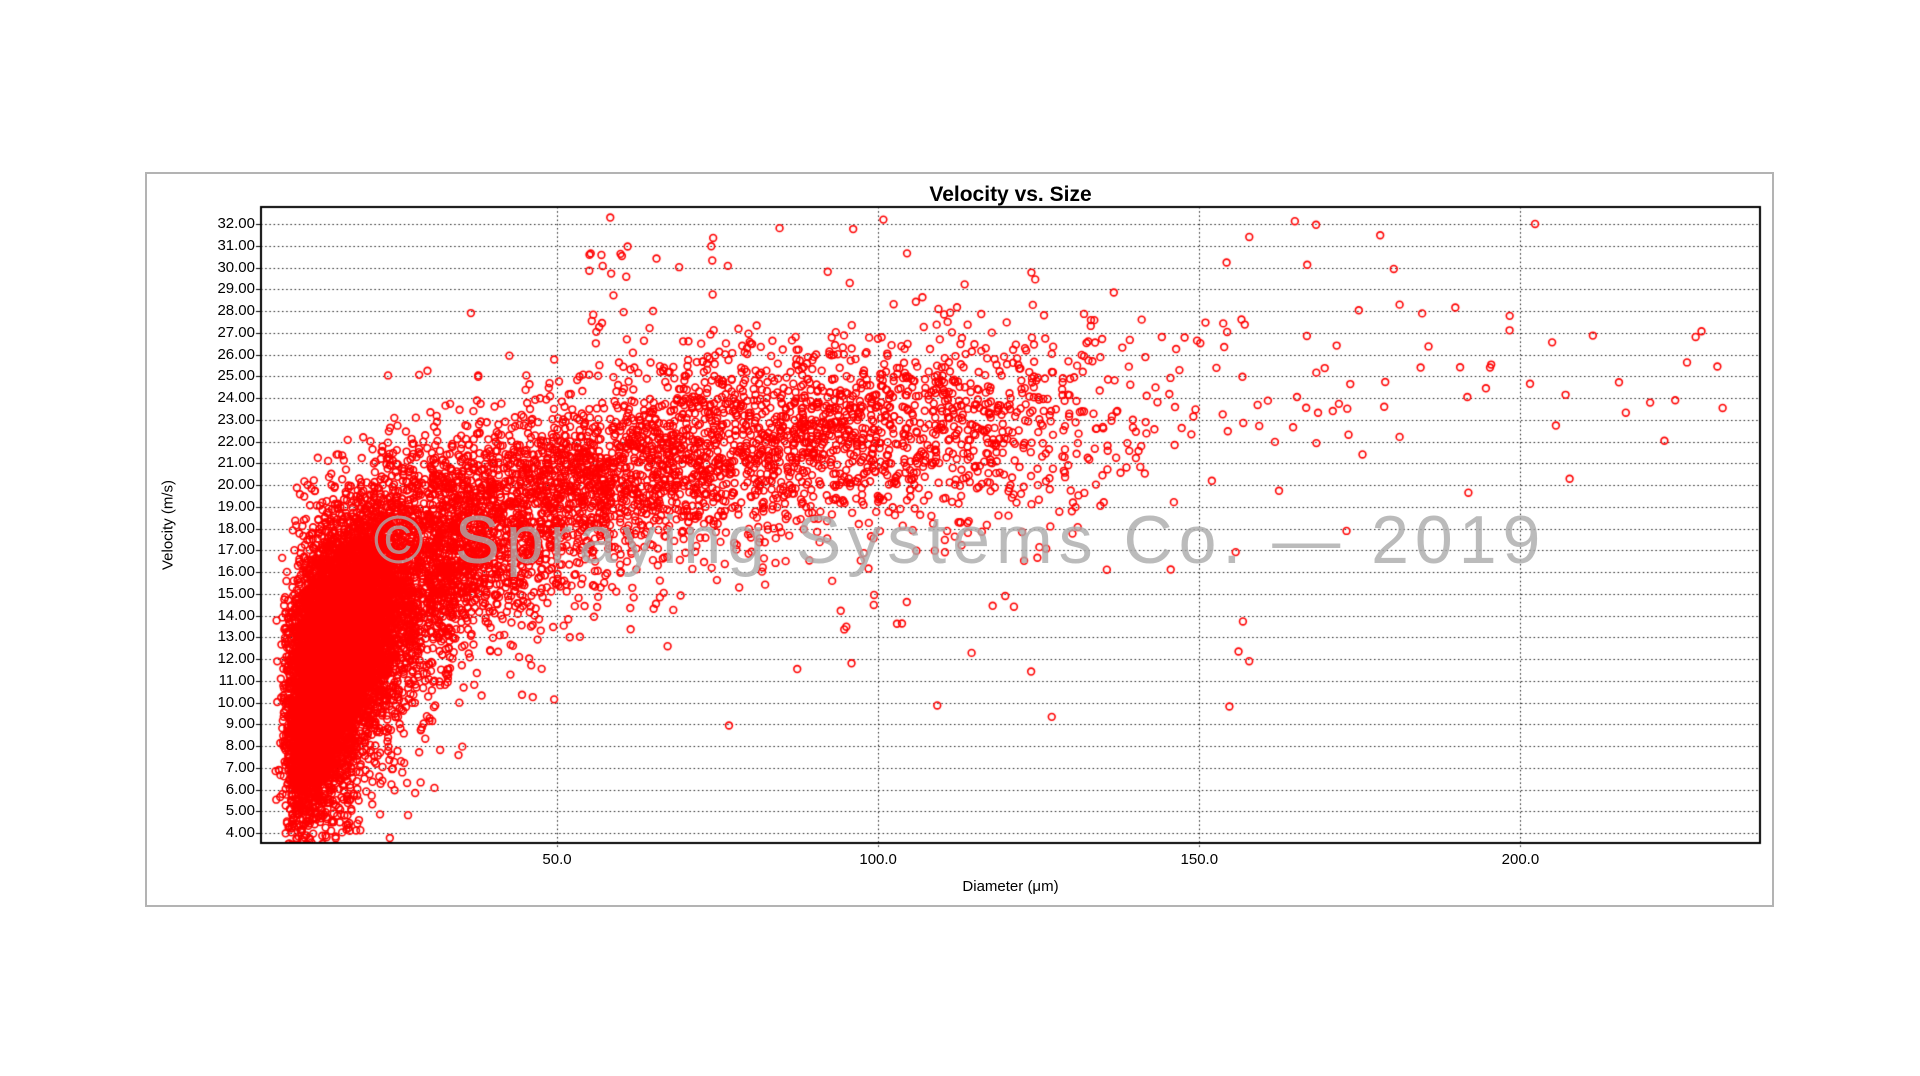 This screenshot has height=1076, width=1920. I want to click on y-tick-label: 13.00, so click(236, 637).